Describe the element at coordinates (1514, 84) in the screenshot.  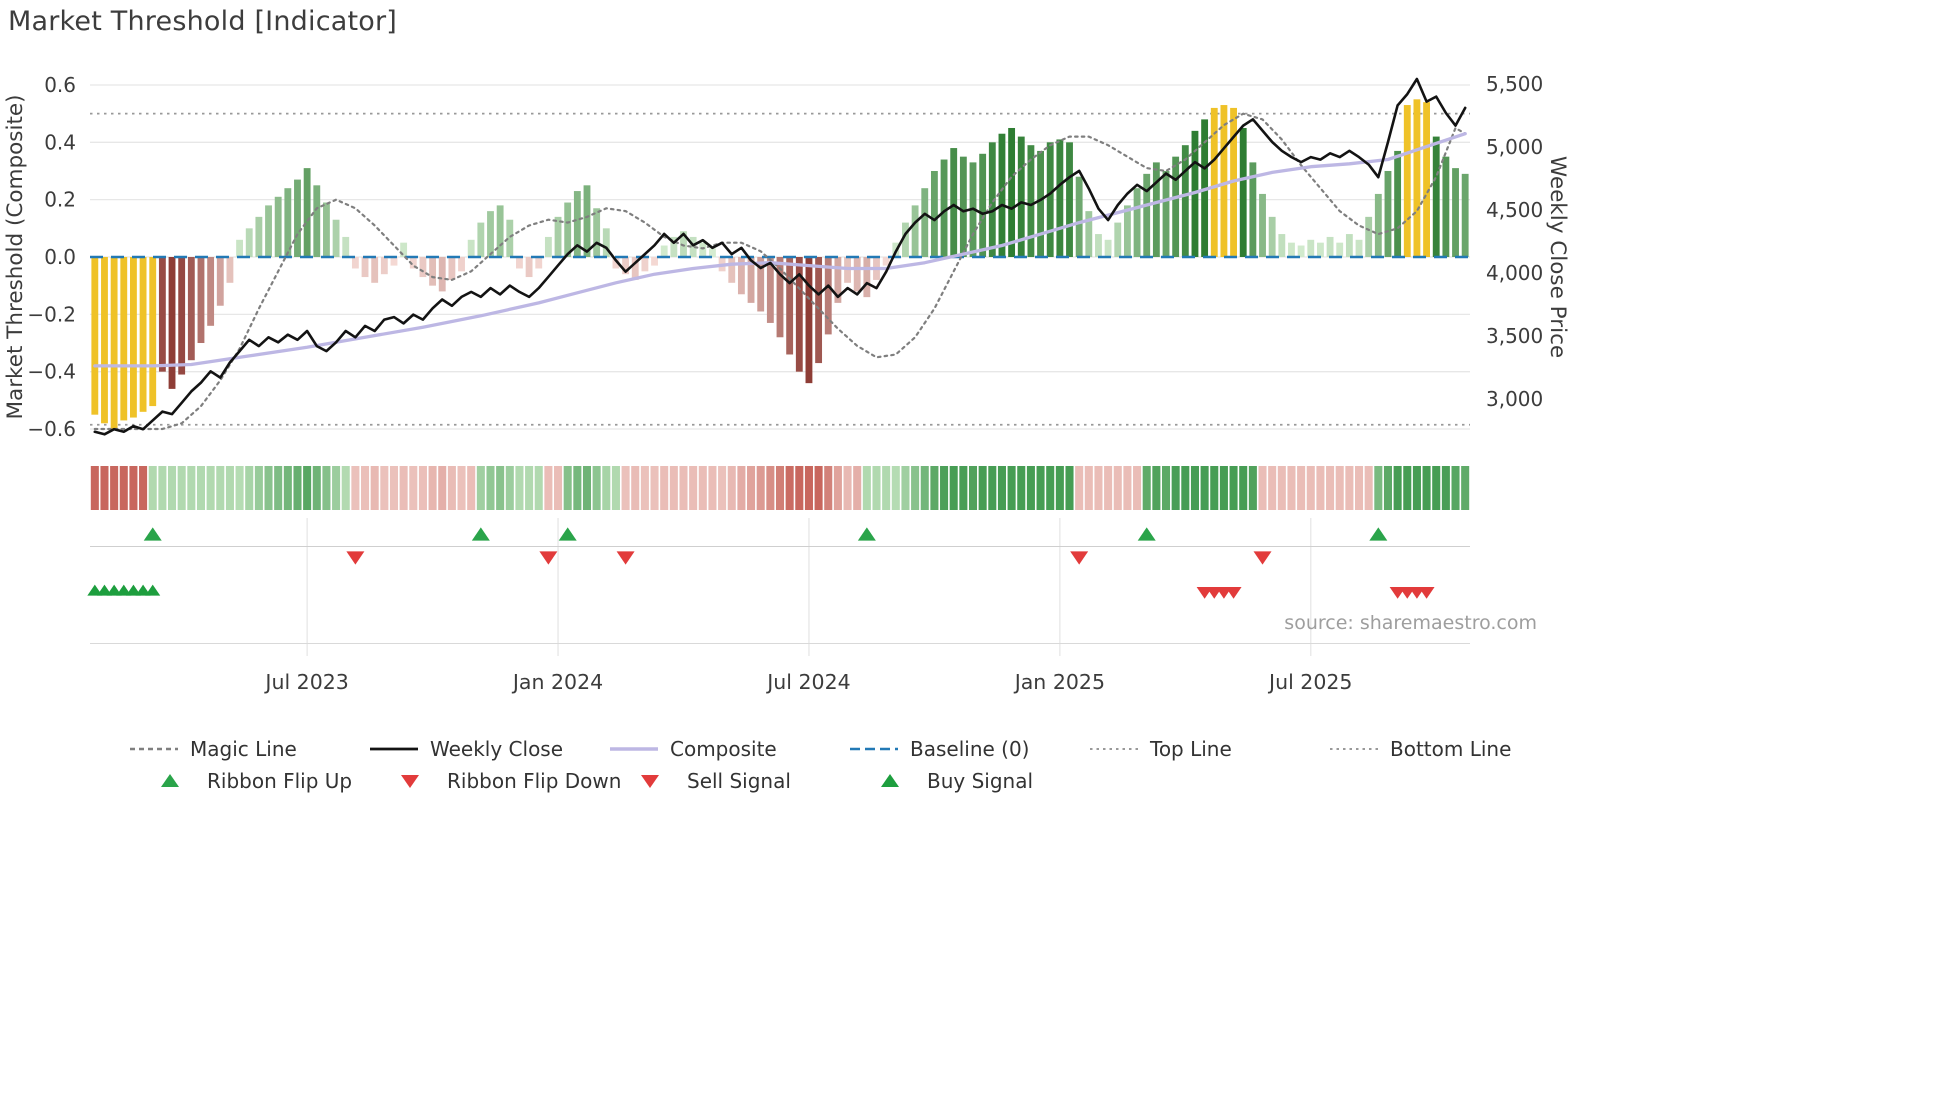
I see `y-right-tick-label: 5,500` at that location.